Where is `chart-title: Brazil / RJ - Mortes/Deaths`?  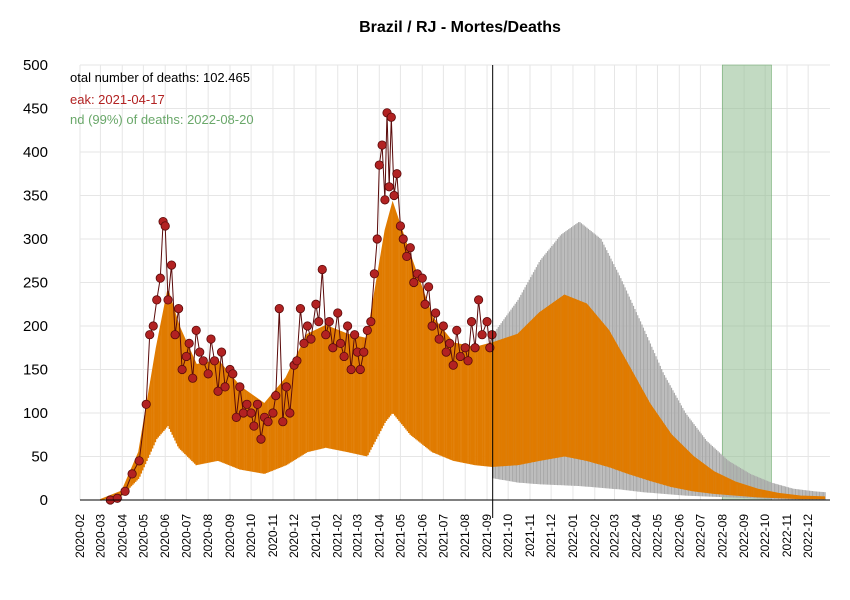 chart-title: Brazil / RJ - Mortes/Deaths is located at coordinates (460, 27).